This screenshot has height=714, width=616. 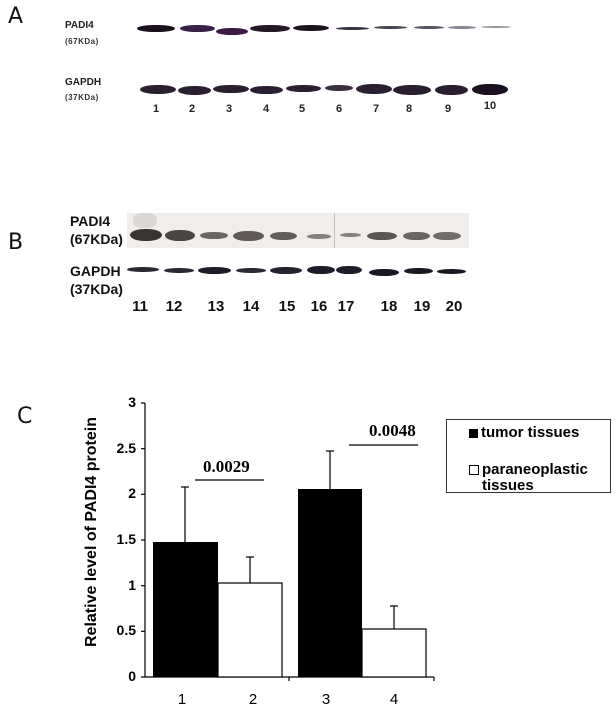 I want to click on legend-swatch-empty-icon, so click(x=474, y=470).